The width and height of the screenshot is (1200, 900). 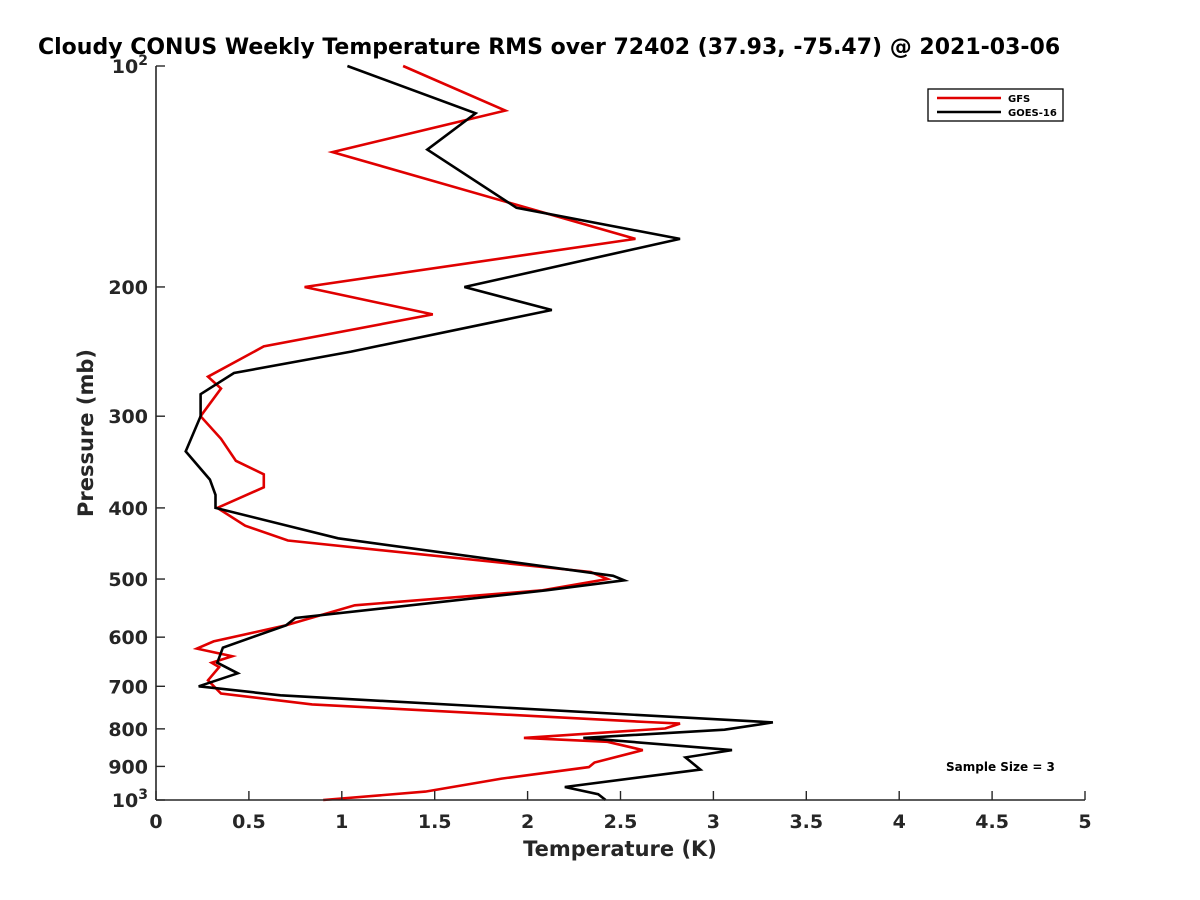 I want to click on legend-box, so click(x=995, y=105).